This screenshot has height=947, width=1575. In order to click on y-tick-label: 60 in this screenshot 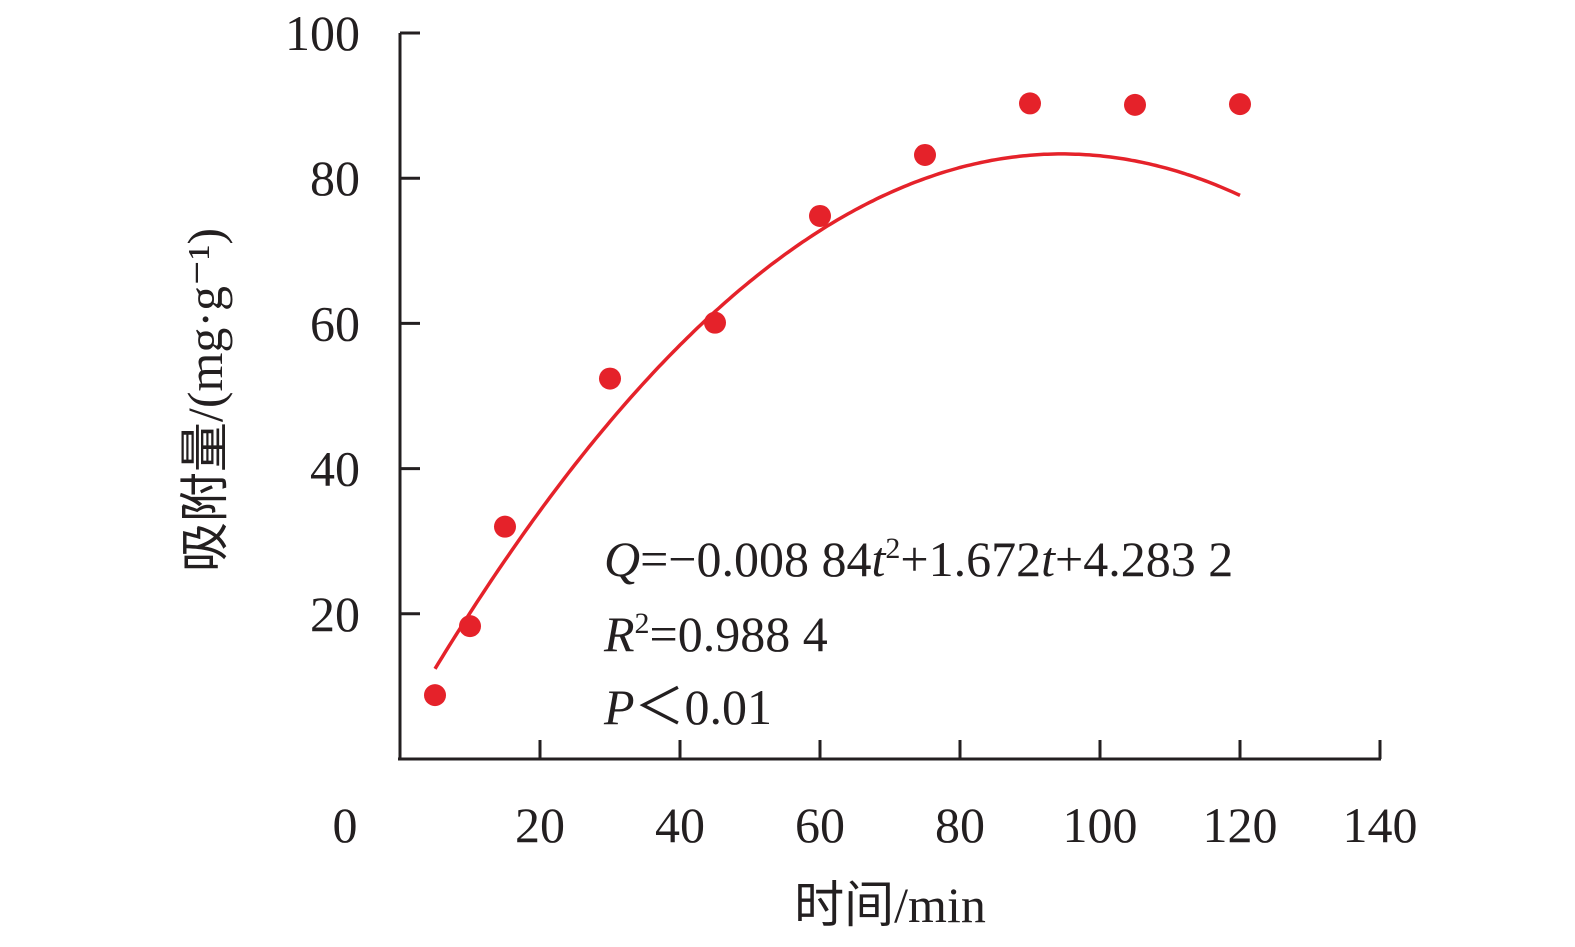, I will do `click(335, 323)`.